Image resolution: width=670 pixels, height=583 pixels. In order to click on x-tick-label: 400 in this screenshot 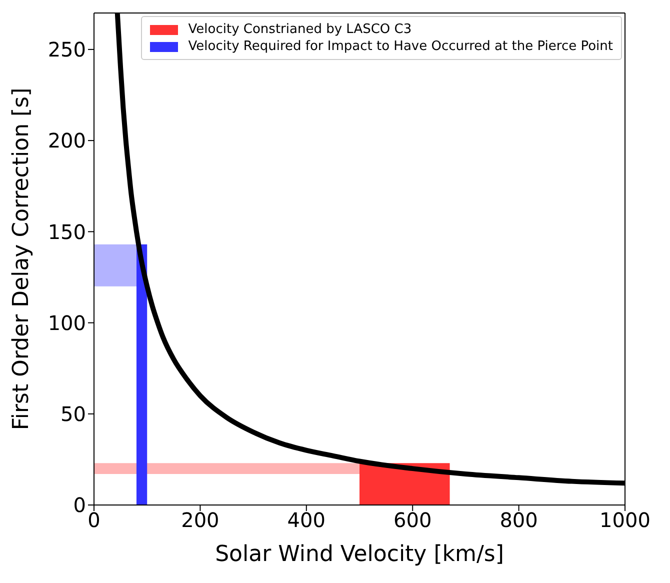, I will do `click(306, 520)`.